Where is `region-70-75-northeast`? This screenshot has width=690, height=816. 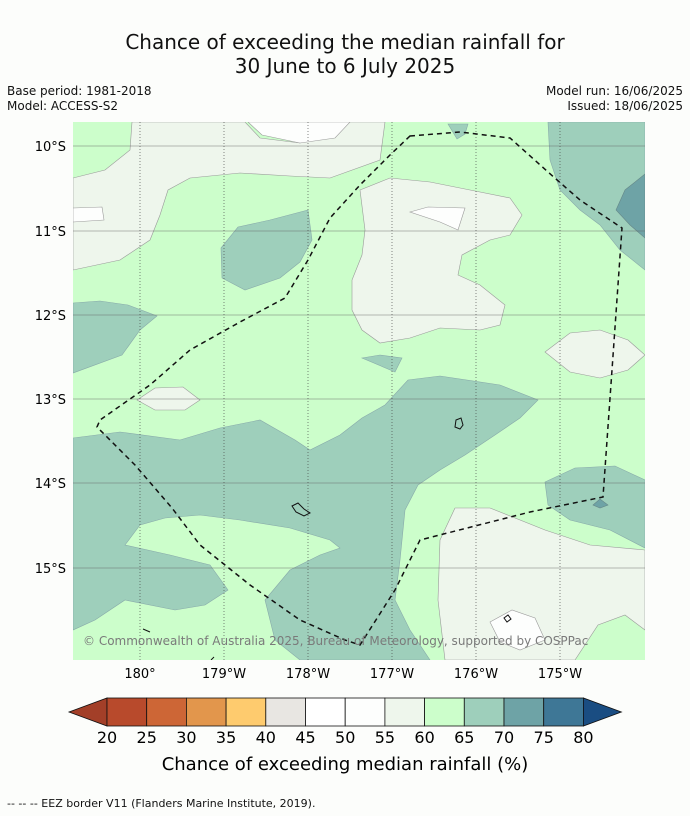 region-70-75-northeast is located at coordinates (630, 206).